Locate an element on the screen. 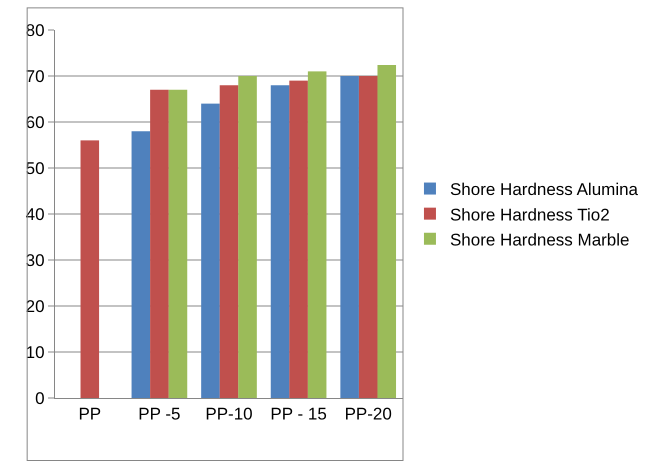 The image size is (654, 473). x-tick-label: PP -5 is located at coordinates (159, 414).